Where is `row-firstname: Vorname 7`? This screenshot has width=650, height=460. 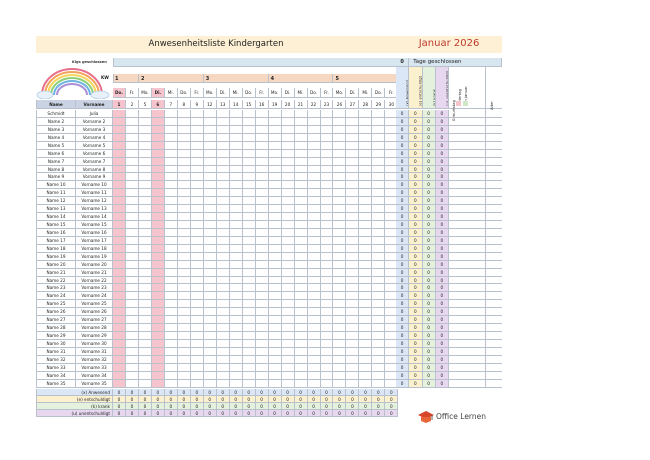 row-firstname: Vorname 7 is located at coordinates (94, 161).